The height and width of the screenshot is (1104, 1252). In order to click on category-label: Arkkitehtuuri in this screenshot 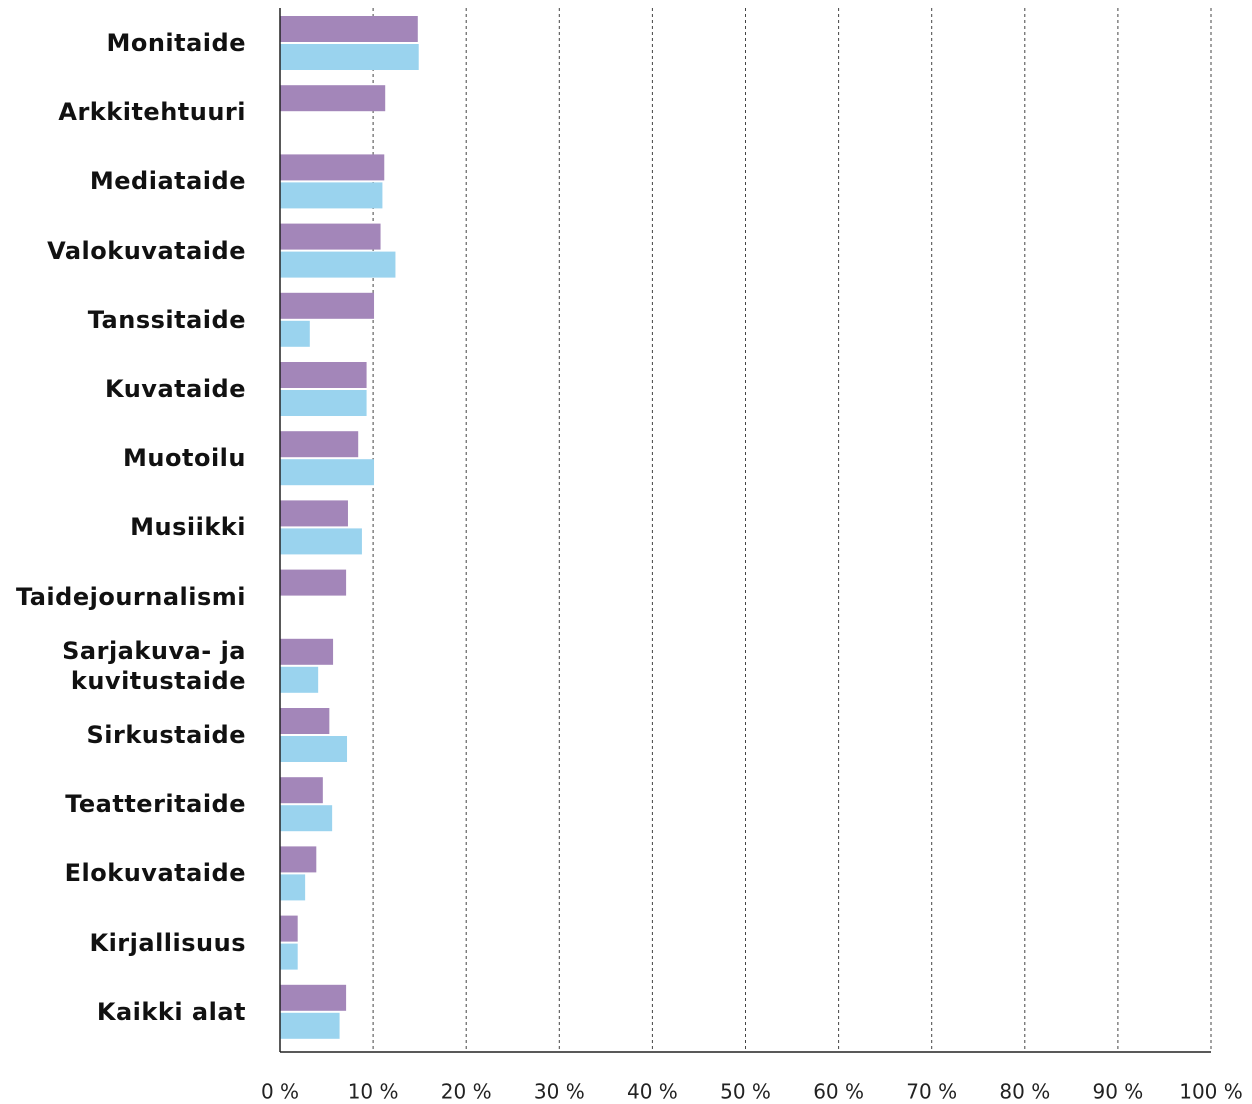, I will do `click(152, 112)`.